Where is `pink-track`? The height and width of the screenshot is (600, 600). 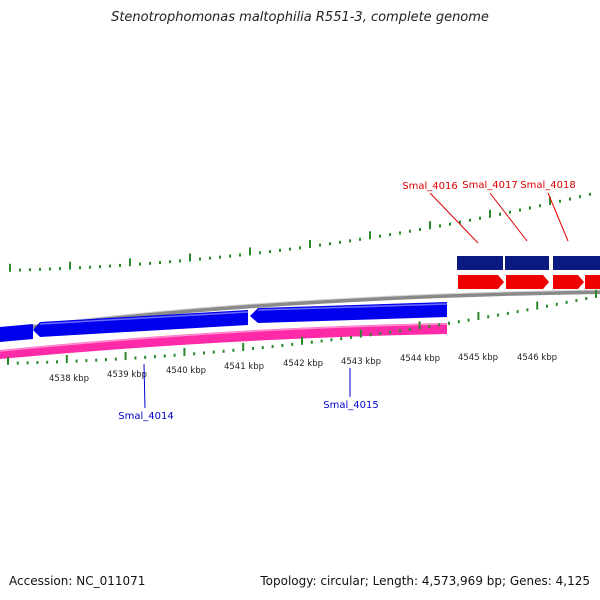
pink-track is located at coordinates (223, 341).